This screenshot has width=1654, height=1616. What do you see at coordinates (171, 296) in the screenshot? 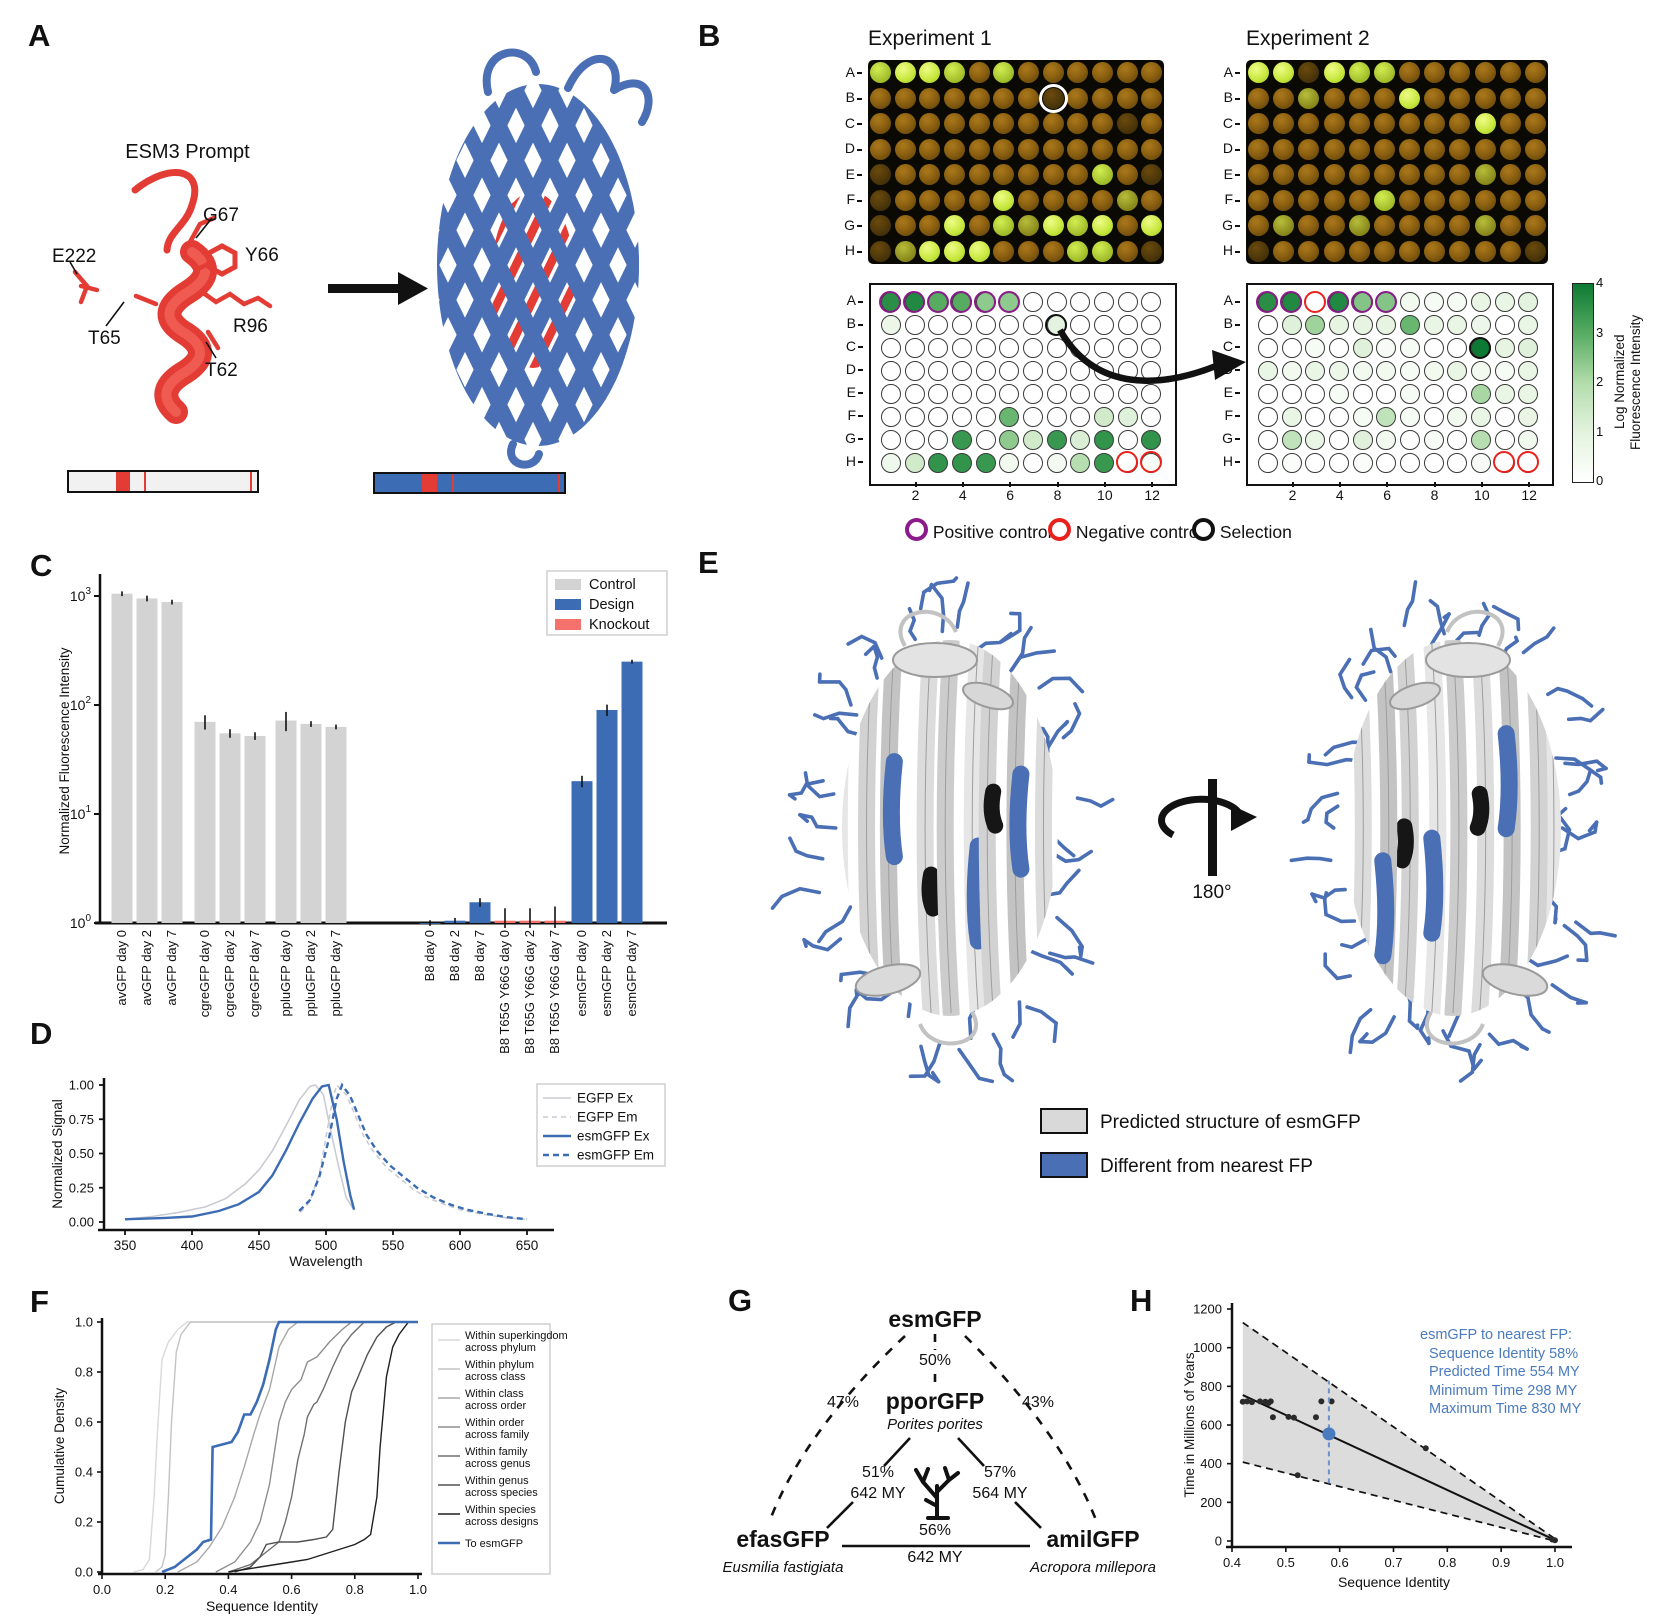
I see `esm3-prompt-structure` at bounding box center [171, 296].